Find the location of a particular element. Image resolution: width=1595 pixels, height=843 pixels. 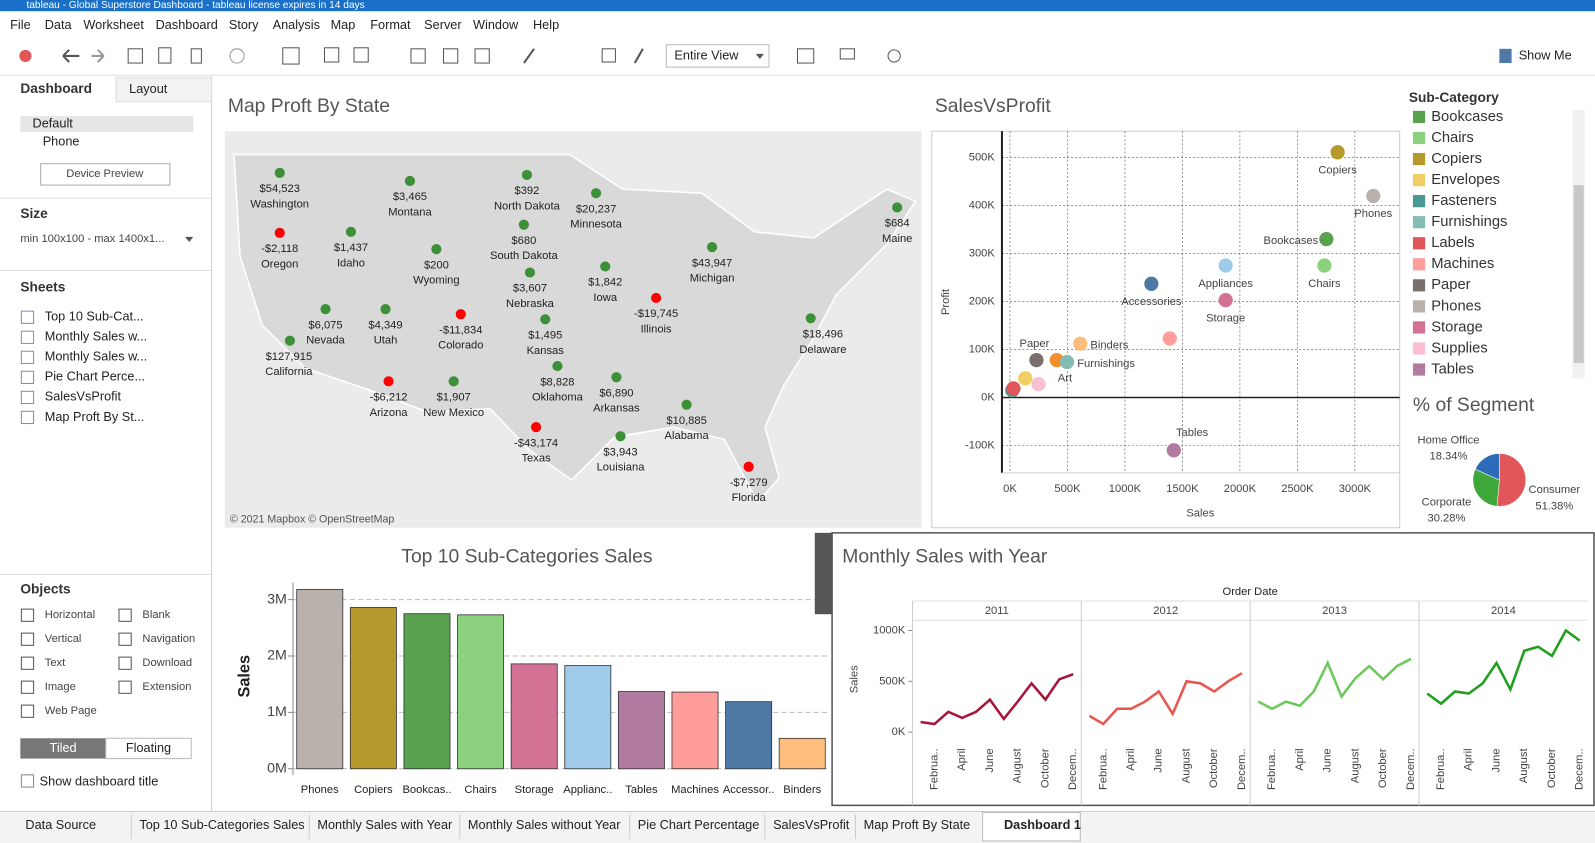

new-sheet-icon is located at coordinates (291, 56).